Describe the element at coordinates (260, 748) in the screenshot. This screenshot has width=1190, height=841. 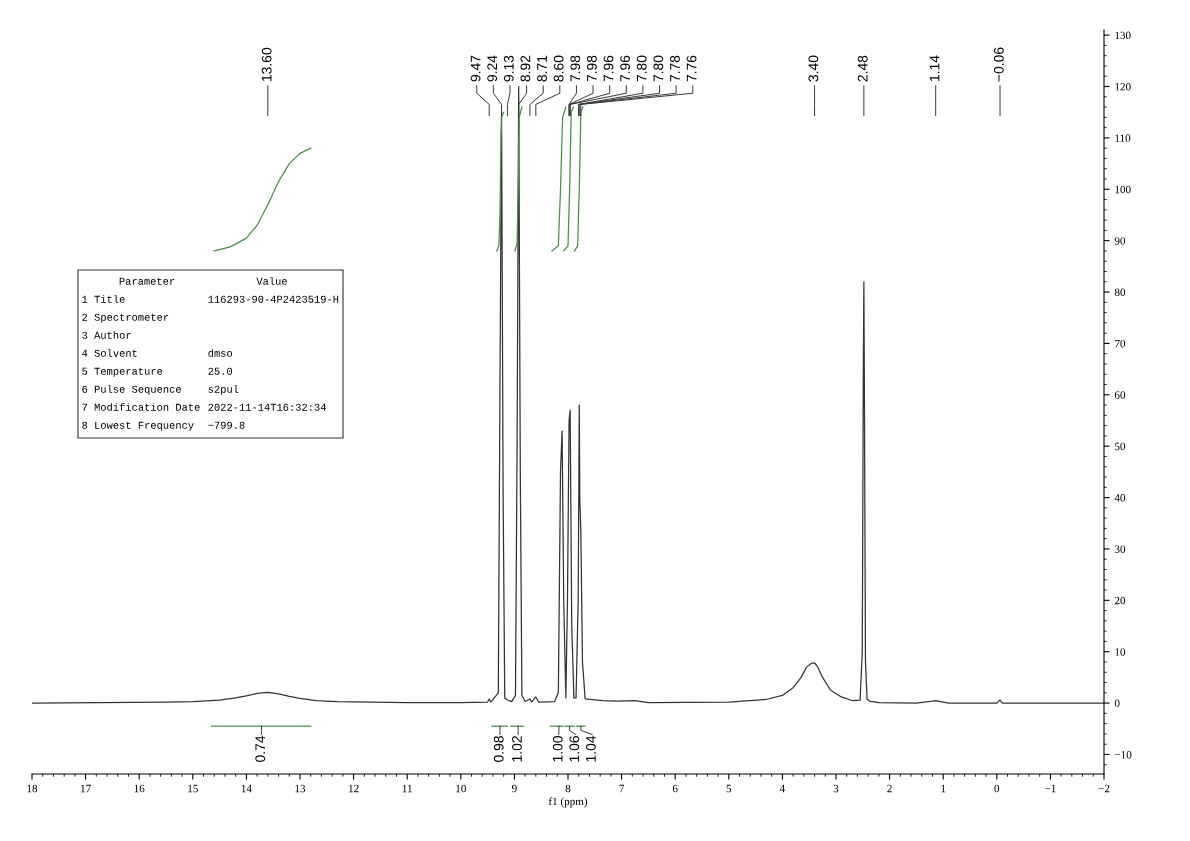
I see `annotation: 0.74` at that location.